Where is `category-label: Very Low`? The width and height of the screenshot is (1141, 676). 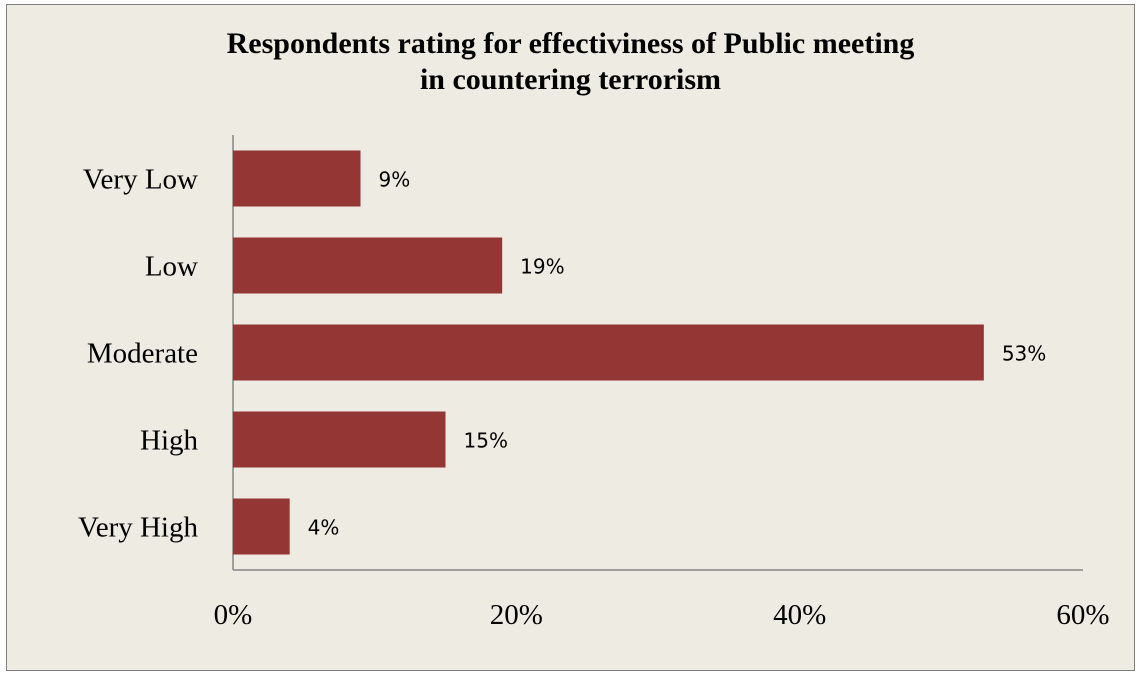 category-label: Very Low is located at coordinates (140, 180).